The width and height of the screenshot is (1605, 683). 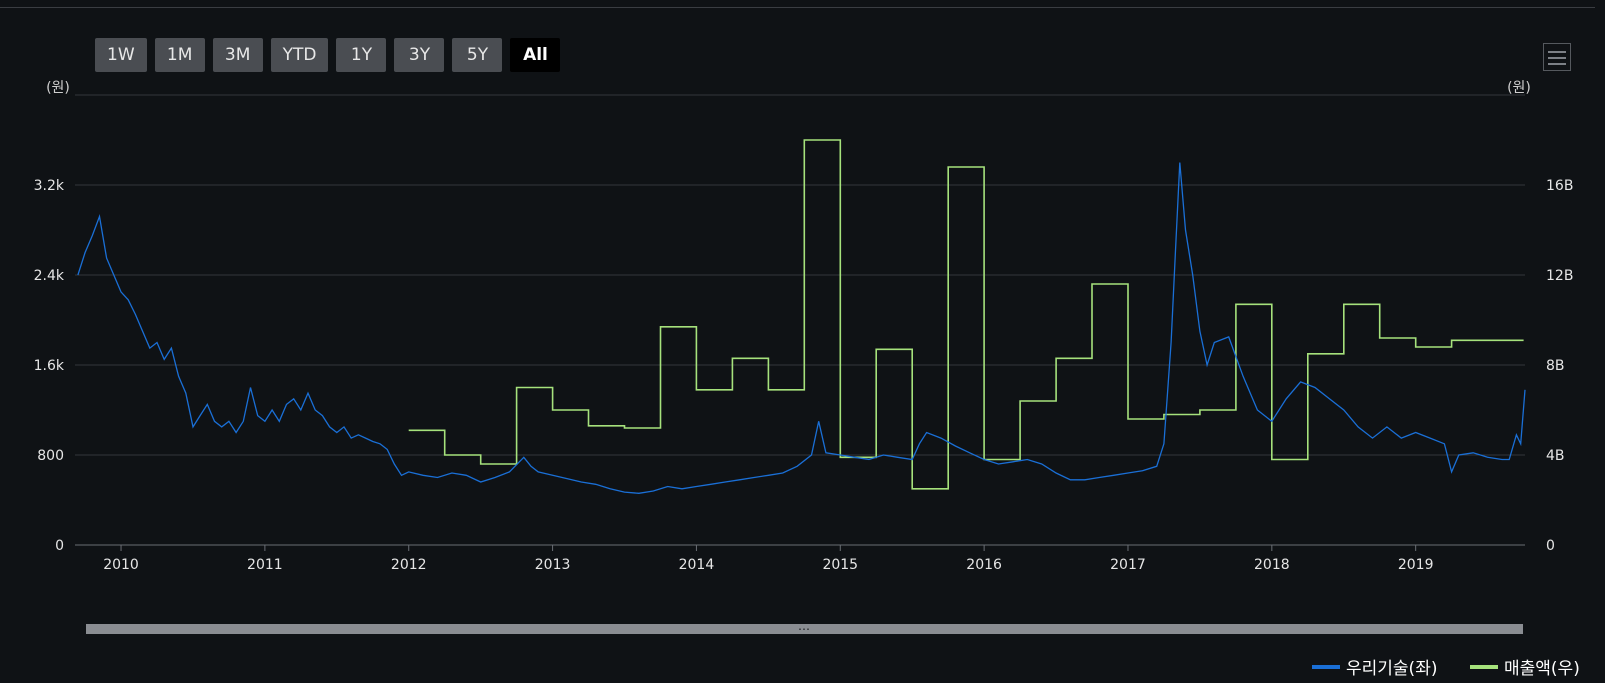 I want to click on range-button-1y: 1Y, so click(x=361, y=55).